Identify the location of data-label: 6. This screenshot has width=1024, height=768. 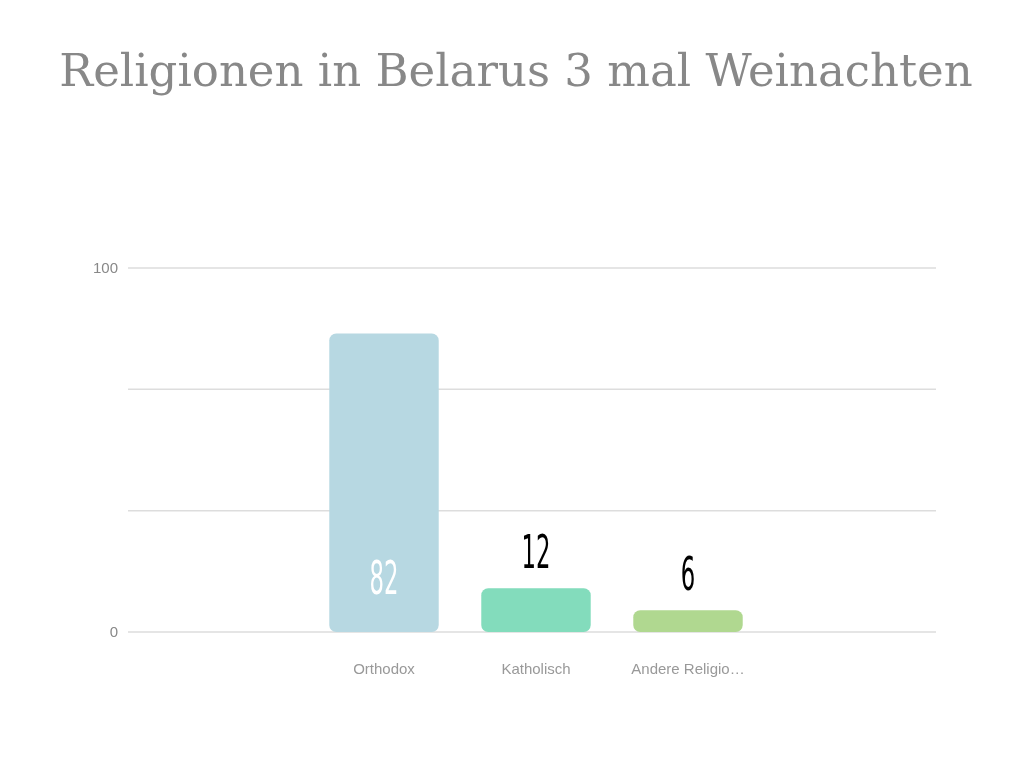
(688, 575).